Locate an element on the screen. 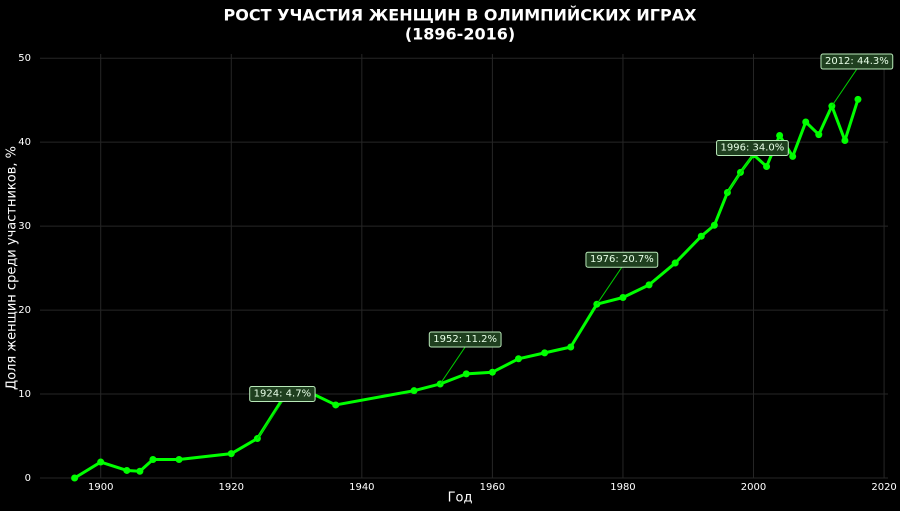 The width and height of the screenshot is (900, 511). chart-title: РОСТ УЧАСТИЯ ЖЕНЩИН В ОЛИМПИЙСКИХ ИГРАХ is located at coordinates (461, 15).